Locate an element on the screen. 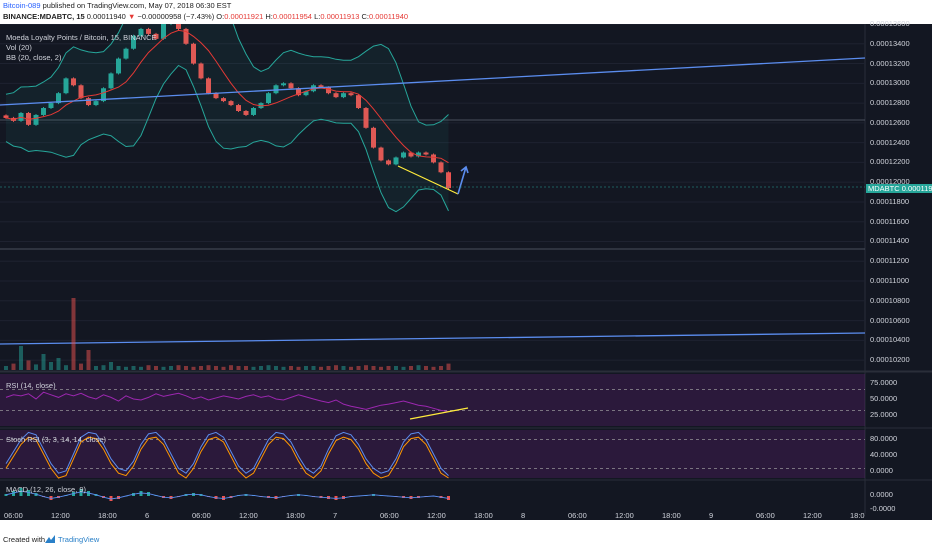  time-tick: 06:00 is located at coordinates (201, 515).